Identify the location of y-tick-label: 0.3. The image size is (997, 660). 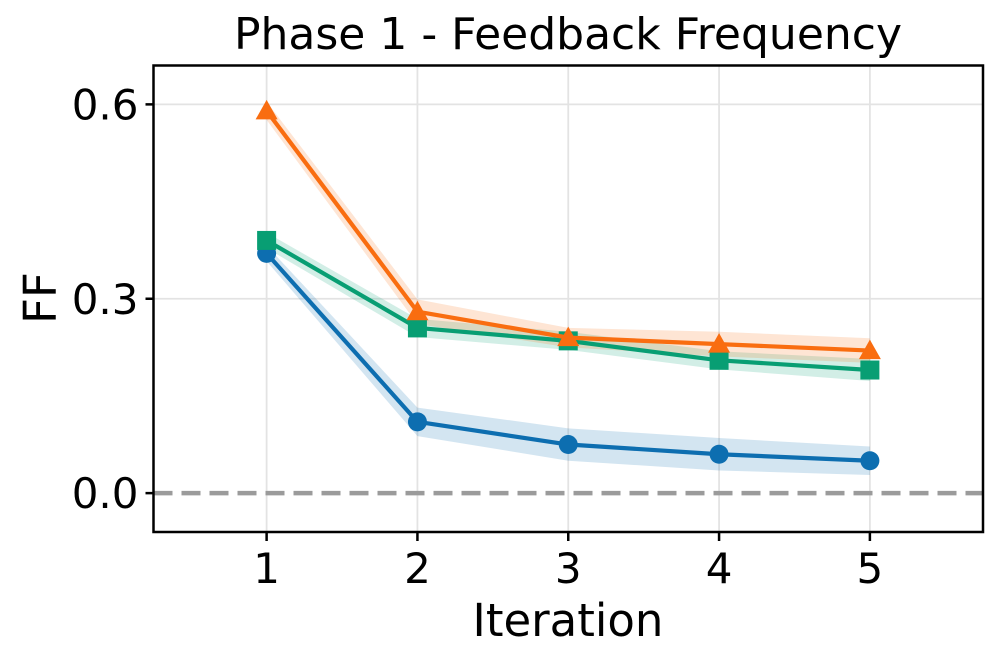
(105, 299).